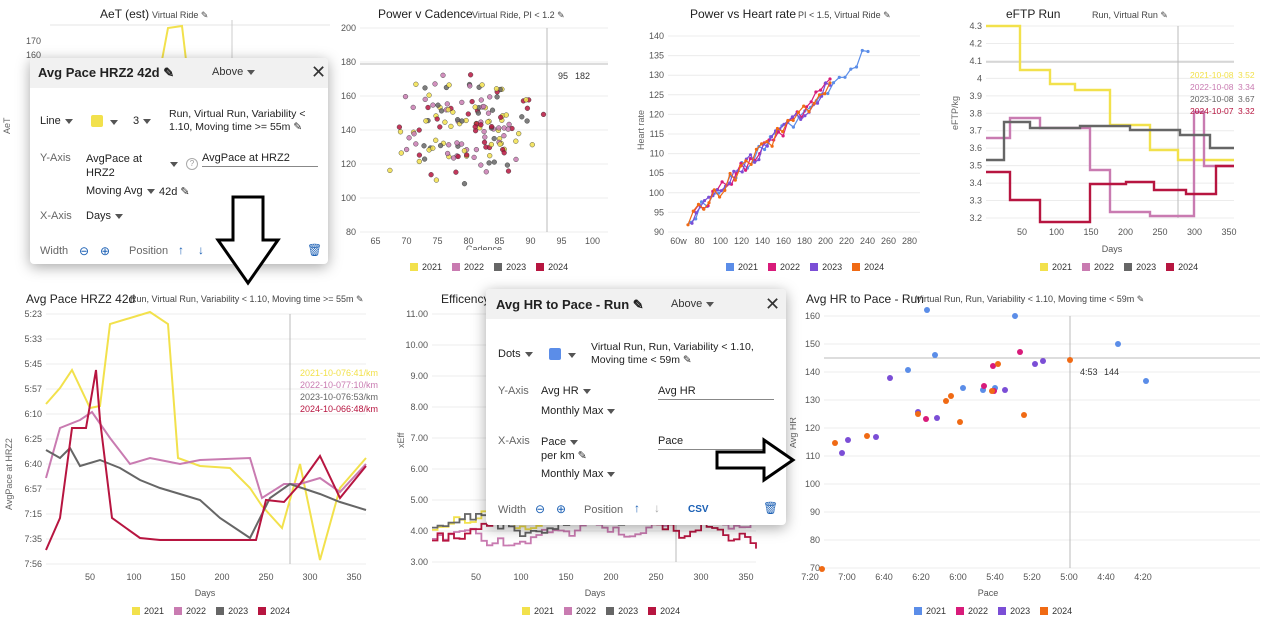  Describe the element at coordinates (975, 166) in the screenshot. I see `eftp-ytick: 3.5` at that location.